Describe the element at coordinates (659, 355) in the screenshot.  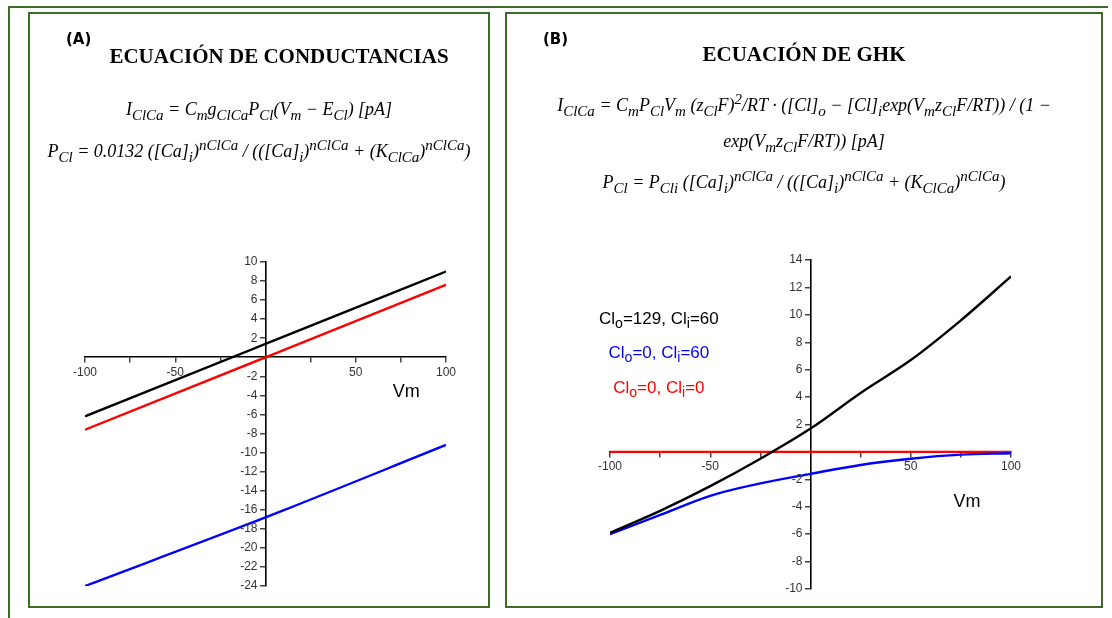
I see `text: Cl$_{o}$=0, Cl$_{i}$=60` at that location.